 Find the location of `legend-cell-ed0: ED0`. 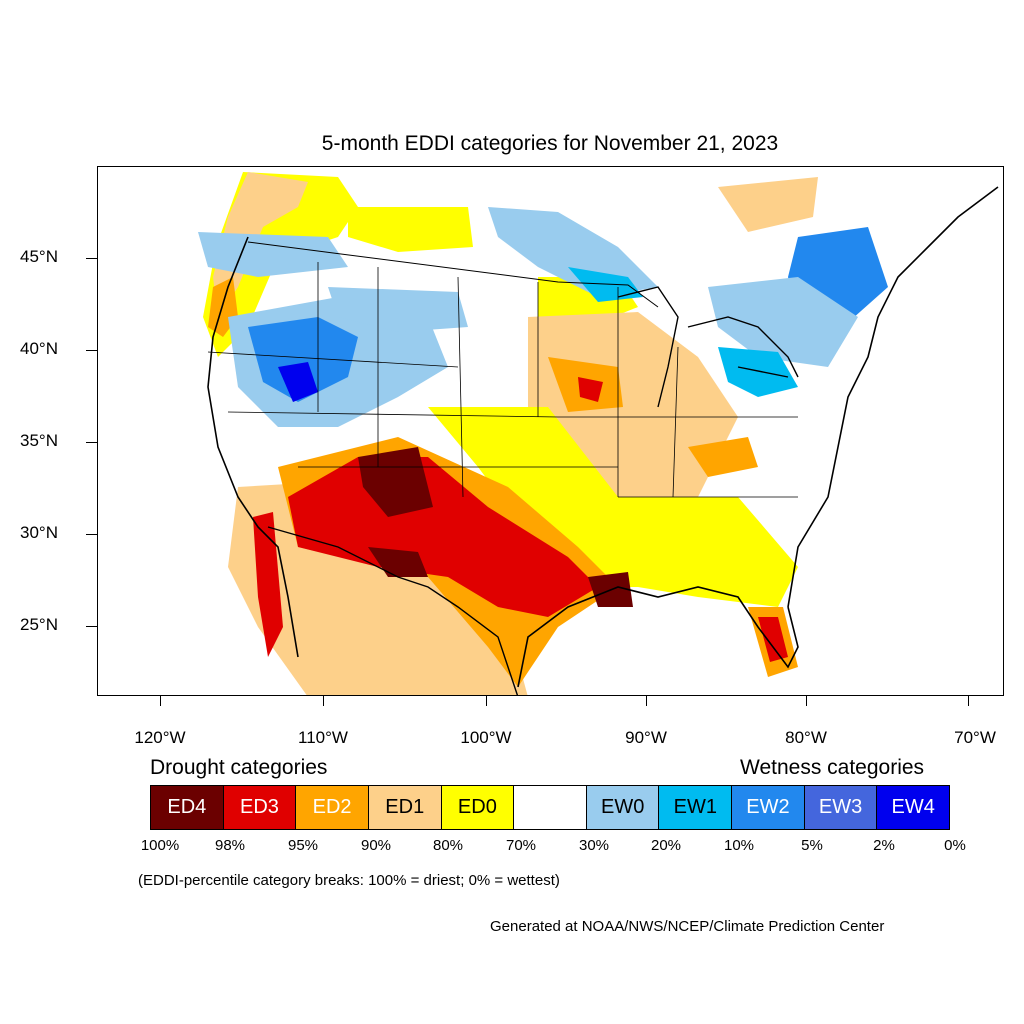

legend-cell-ed0: ED0 is located at coordinates (478, 807).